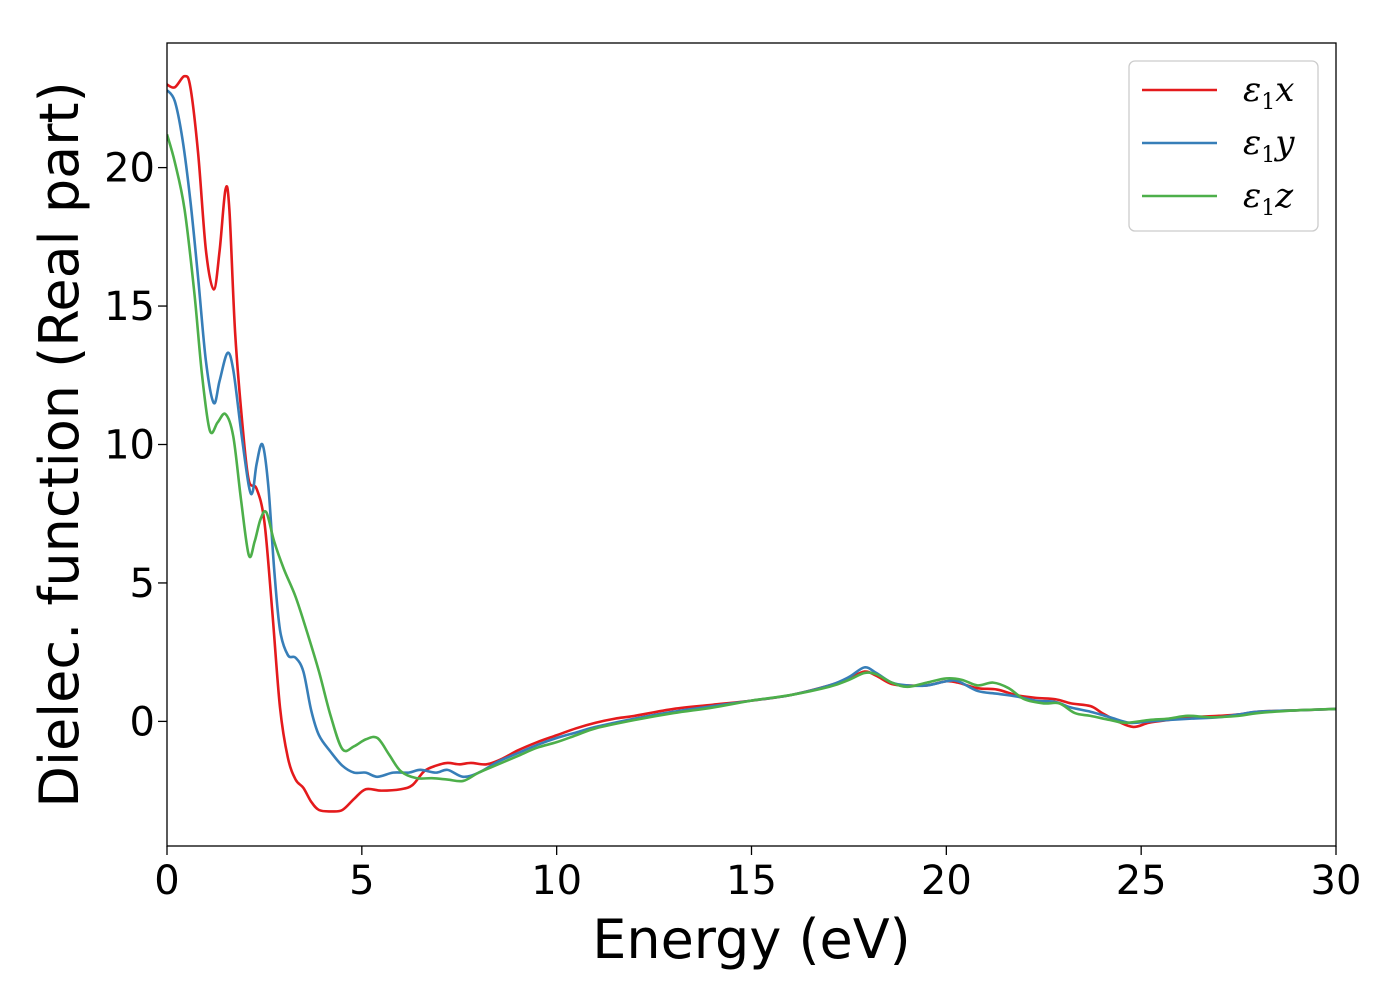  What do you see at coordinates (946, 881) in the screenshot?
I see `x-tick-label: 20` at bounding box center [946, 881].